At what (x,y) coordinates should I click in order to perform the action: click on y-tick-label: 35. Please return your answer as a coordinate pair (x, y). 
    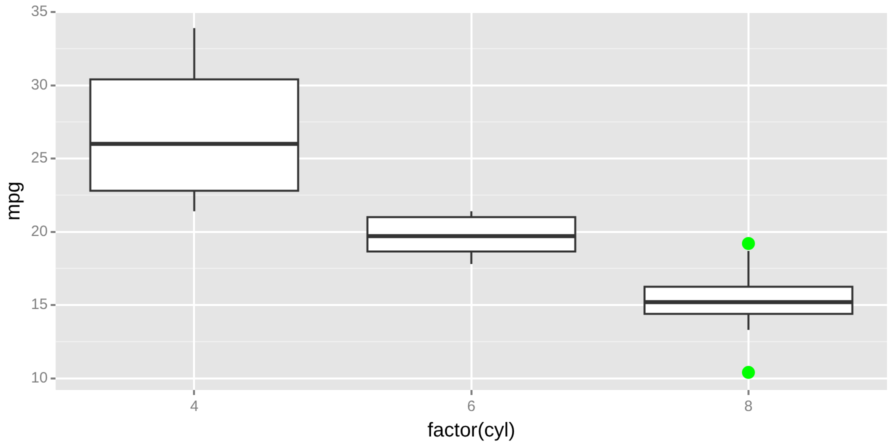
    Looking at the image, I should click on (39, 11).